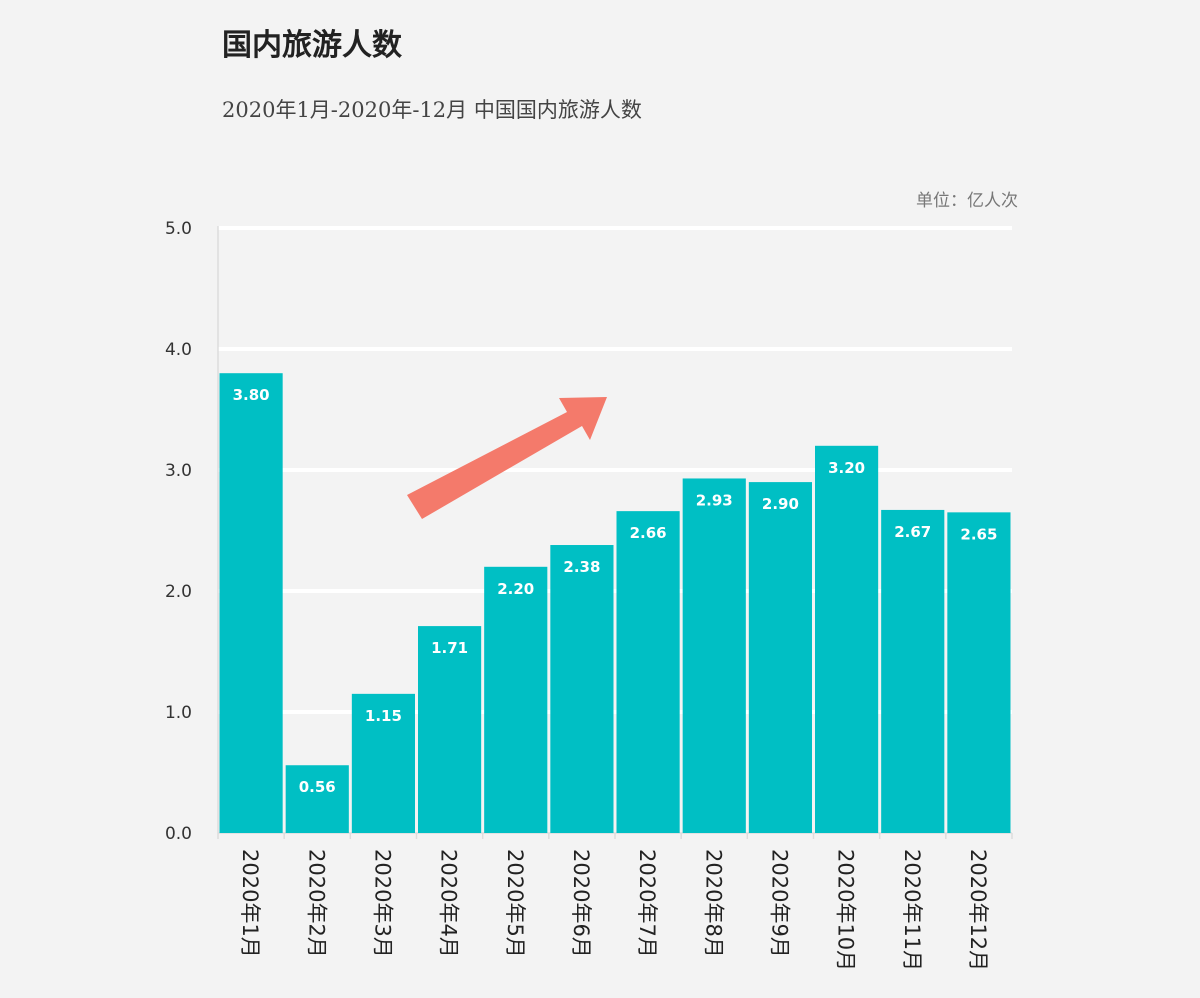 This screenshot has width=1200, height=998. I want to click on bar-value-label: 2.20, so click(515, 589).